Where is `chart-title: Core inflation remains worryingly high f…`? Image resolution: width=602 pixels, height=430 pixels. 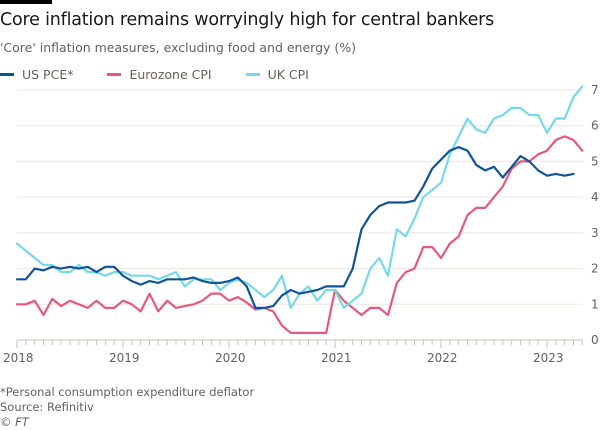
chart-title: Core inflation remains worryingly high f… is located at coordinates (247, 20).